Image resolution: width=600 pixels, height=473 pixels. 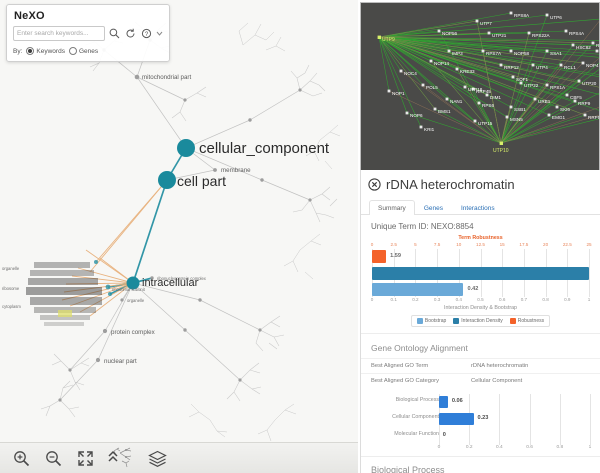 I want to click on label-membrane: membrane, so click(x=236, y=170).